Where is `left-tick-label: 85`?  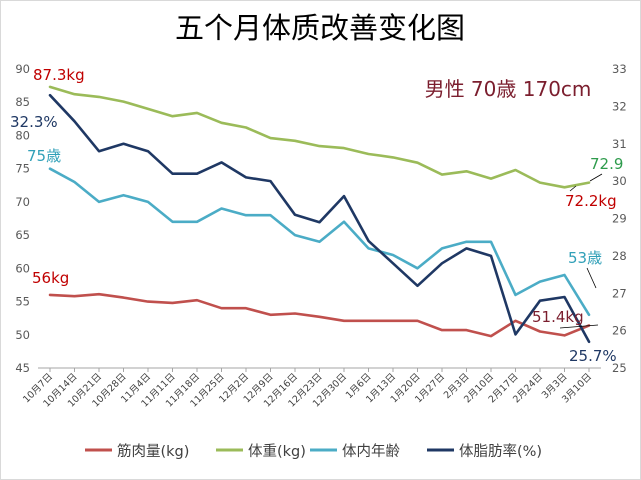 left-tick-label: 85 is located at coordinates (22, 102).